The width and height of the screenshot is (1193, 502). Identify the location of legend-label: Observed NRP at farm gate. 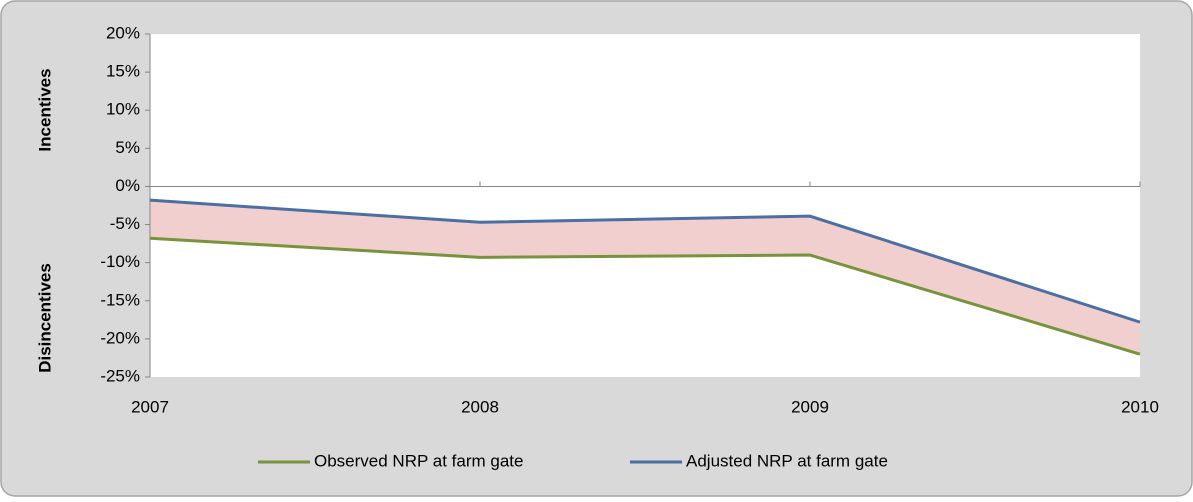
(418, 460).